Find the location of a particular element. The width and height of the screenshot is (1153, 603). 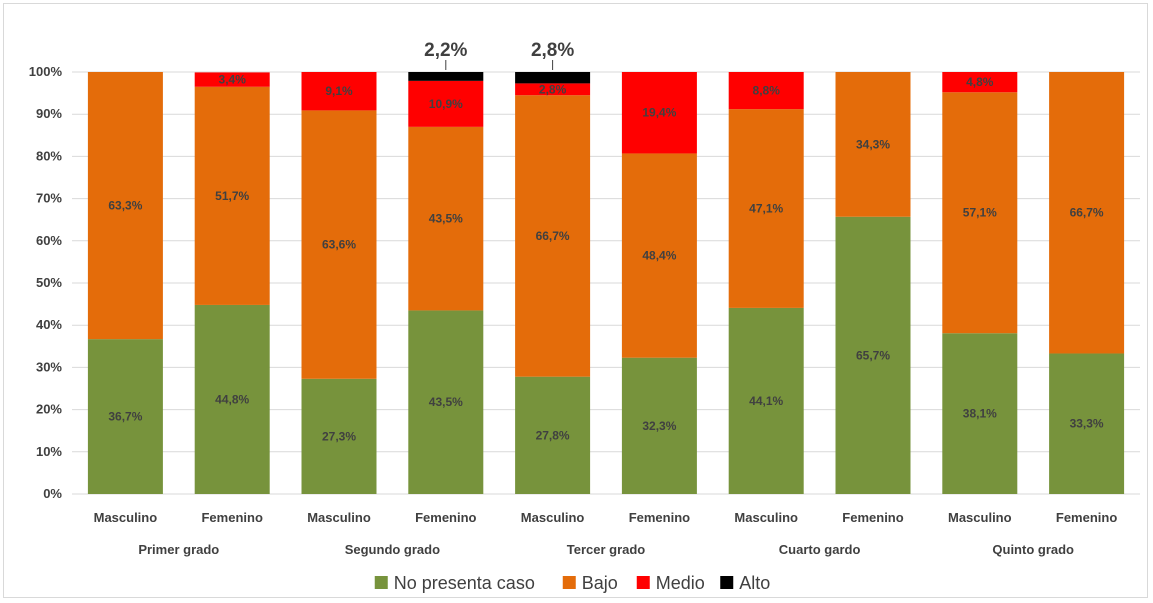

legend-label: Bajo is located at coordinates (600, 583).